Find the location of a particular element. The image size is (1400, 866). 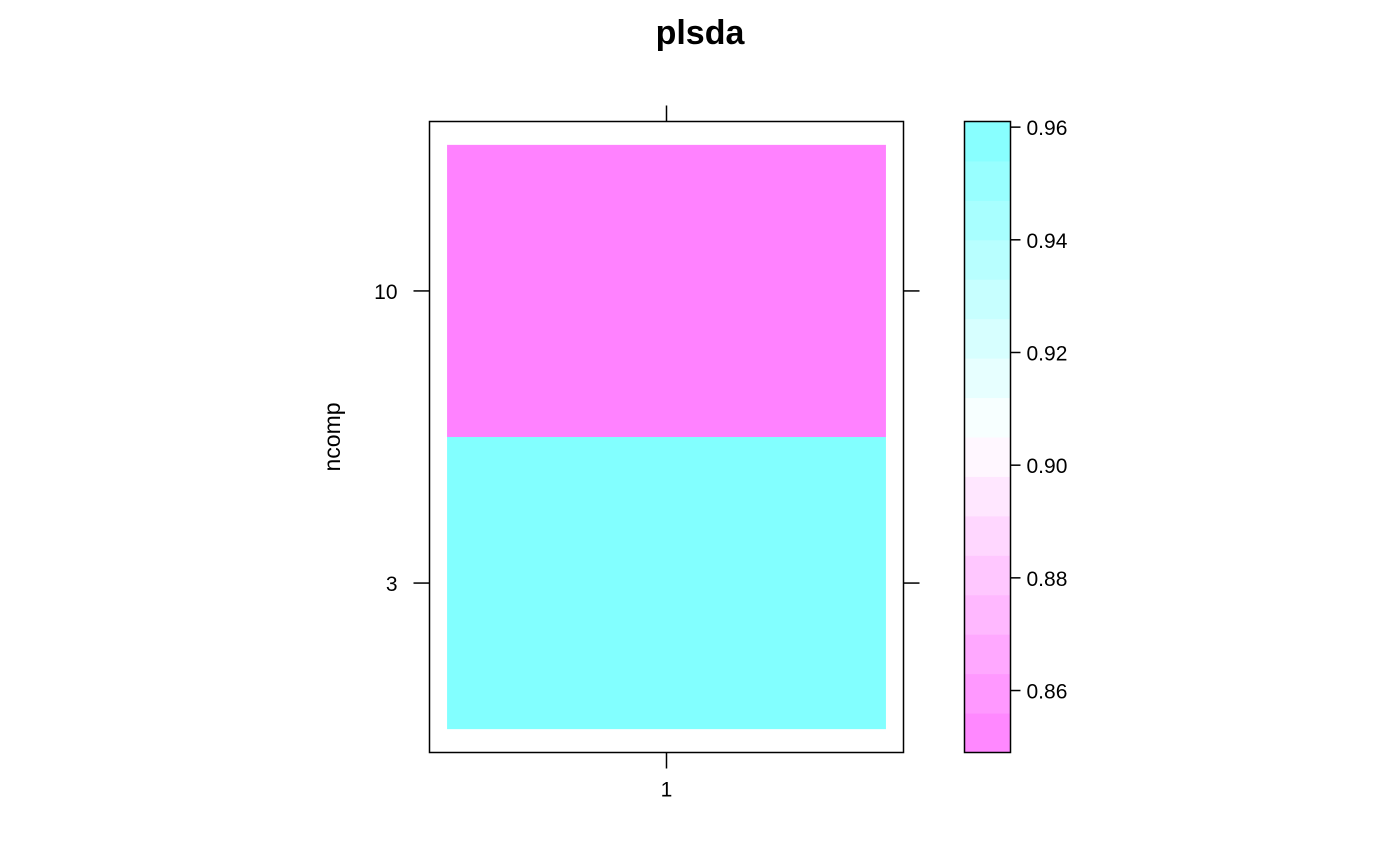

y-tick-label: 10 is located at coordinates (385, 292).